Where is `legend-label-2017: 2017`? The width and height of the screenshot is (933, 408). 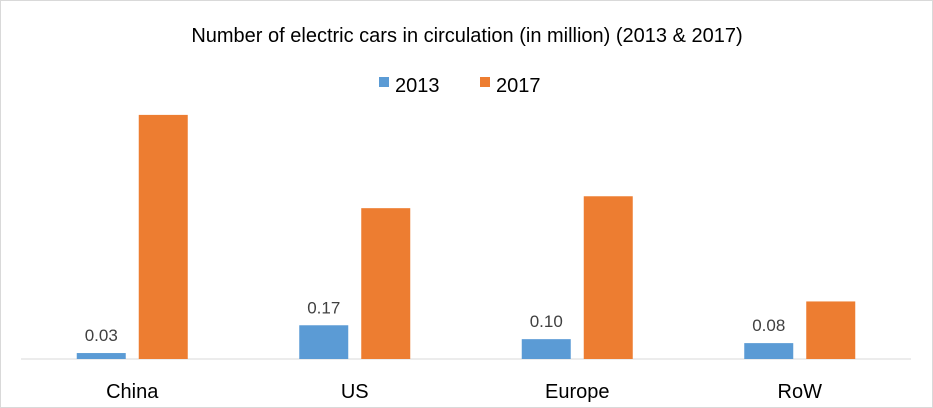 legend-label-2017: 2017 is located at coordinates (518, 86).